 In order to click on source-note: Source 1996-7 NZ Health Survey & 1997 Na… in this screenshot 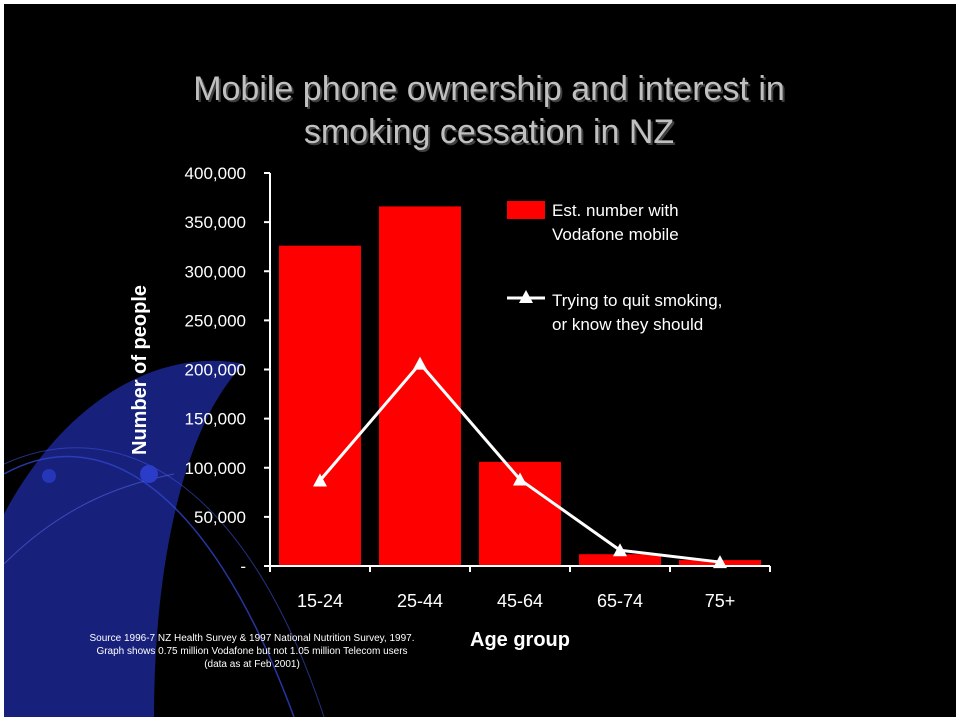, I will do `click(252, 651)`.